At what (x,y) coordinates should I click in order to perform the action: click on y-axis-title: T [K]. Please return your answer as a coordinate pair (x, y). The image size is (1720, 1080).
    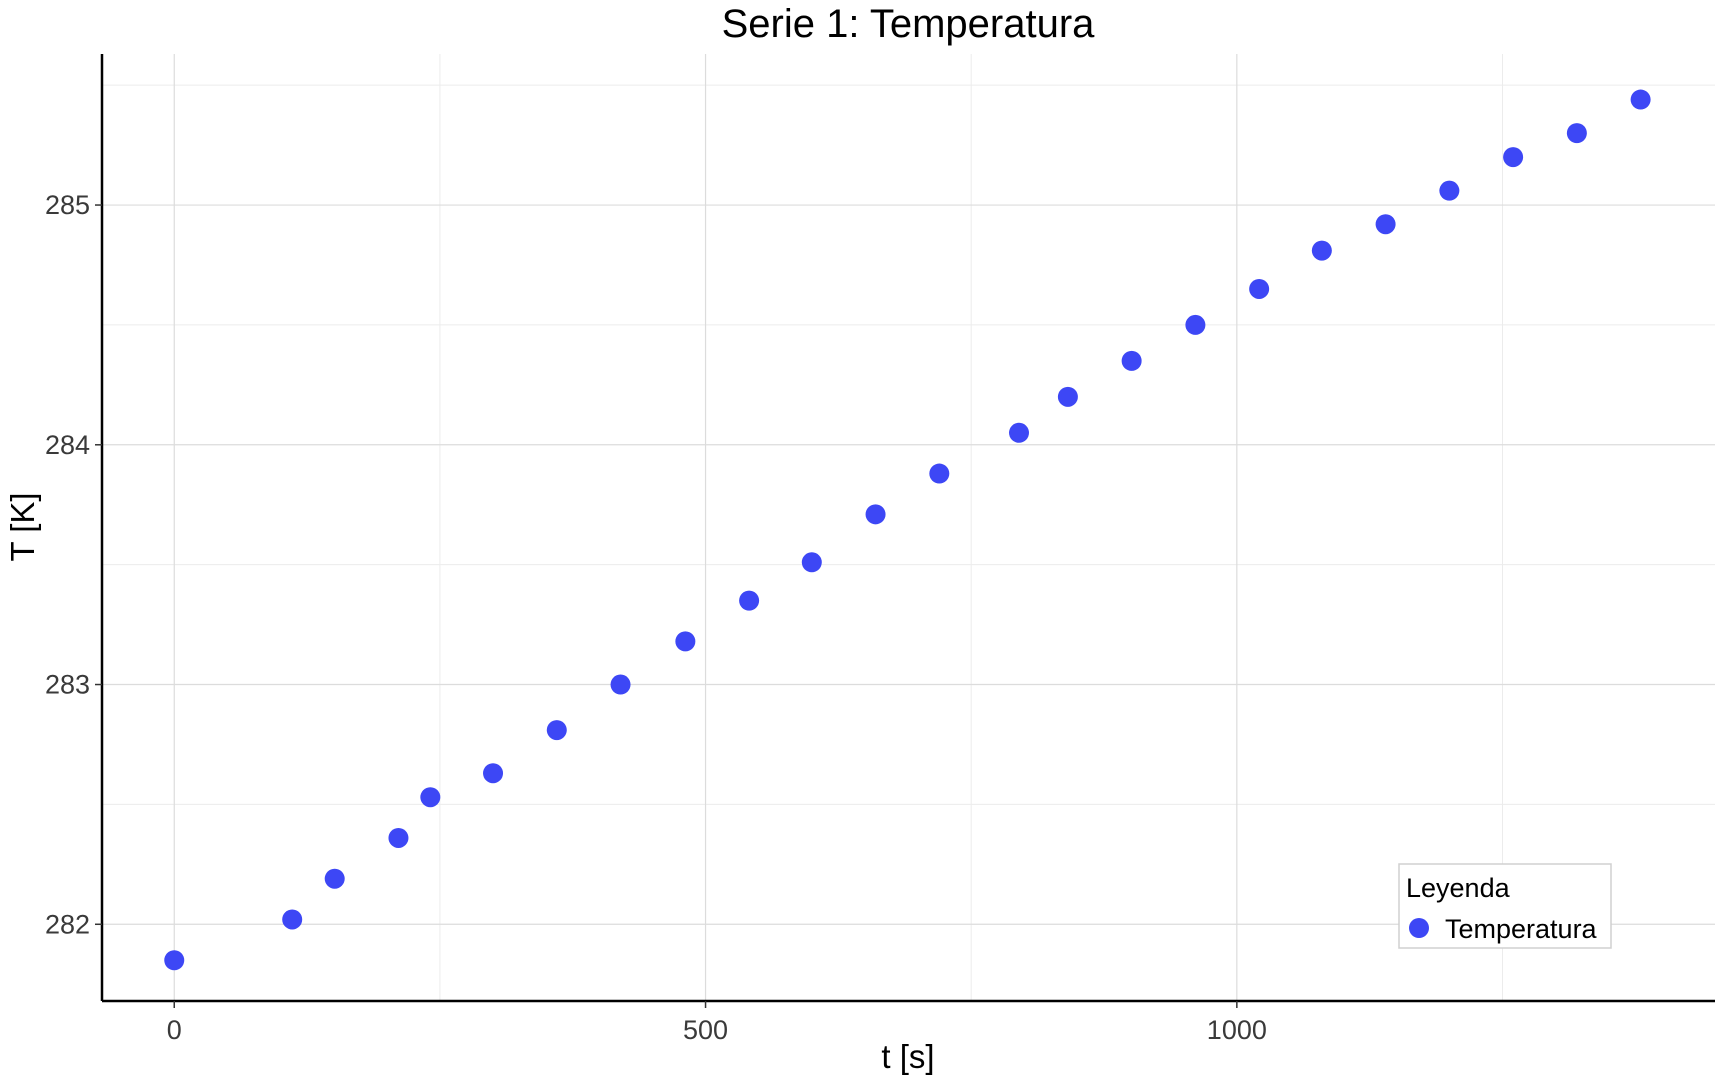
    Looking at the image, I should click on (22, 526).